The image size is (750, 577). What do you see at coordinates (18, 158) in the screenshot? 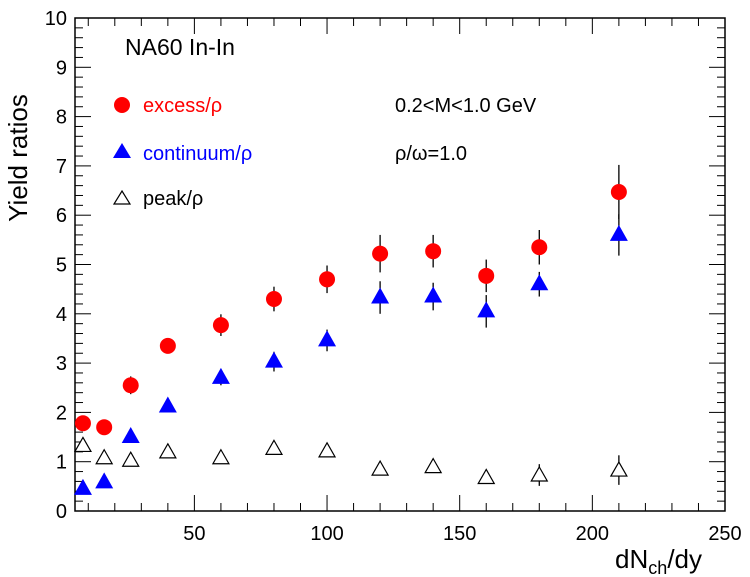
I see `y-axis-label: Yield ratios` at bounding box center [18, 158].